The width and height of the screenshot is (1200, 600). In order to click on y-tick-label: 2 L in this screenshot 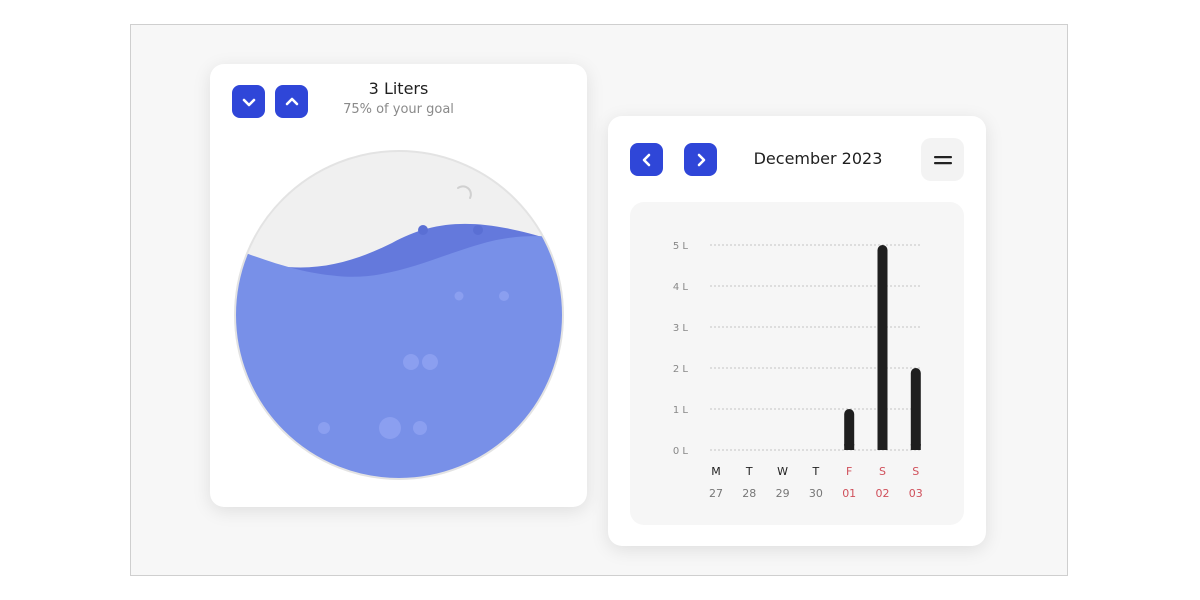, I will do `click(681, 369)`.